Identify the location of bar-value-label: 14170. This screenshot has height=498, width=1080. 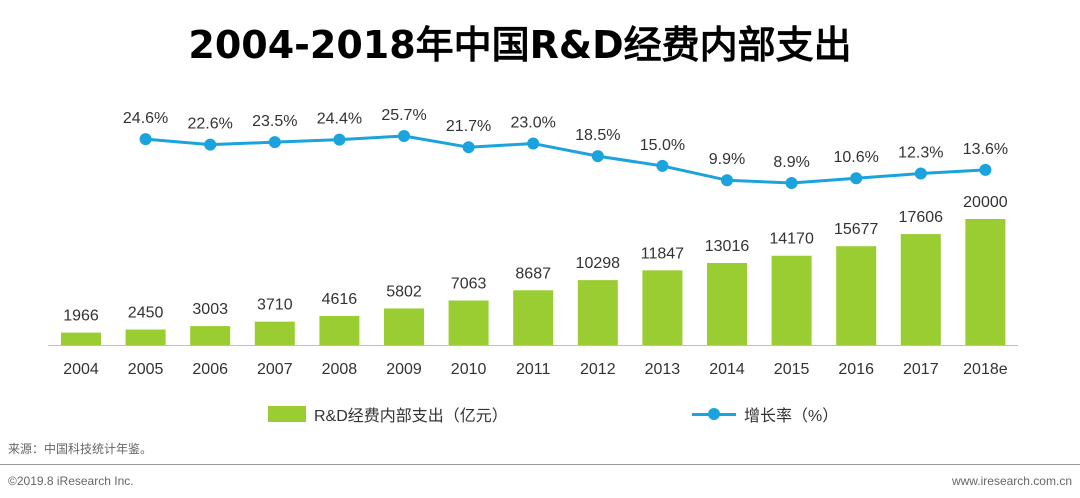
(791, 239).